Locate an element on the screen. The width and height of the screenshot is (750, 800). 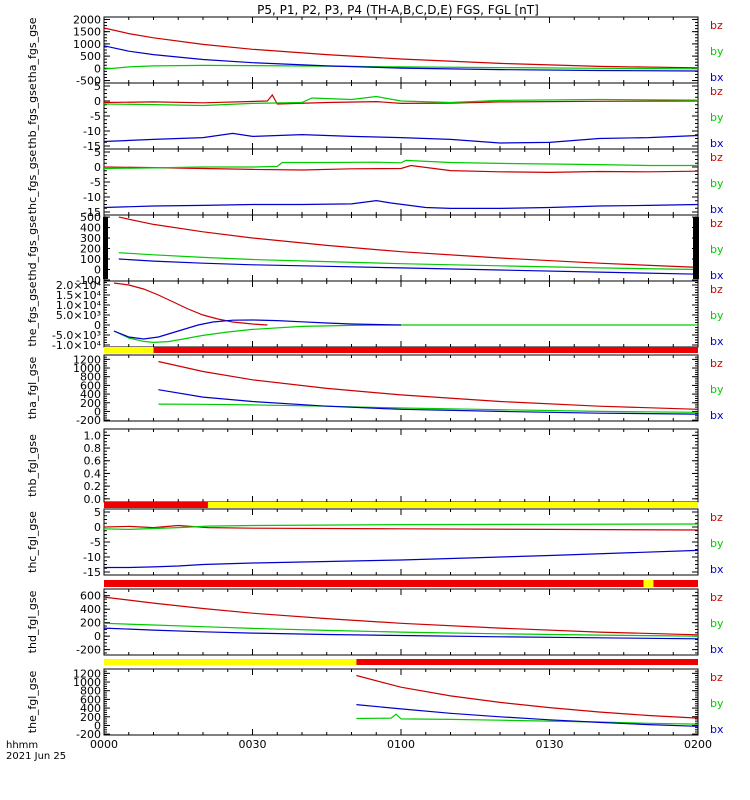
panel-3: 5 0 -5 -10 -15 thc_fgs_gse bz by bx is located at coordinates (375, 182).